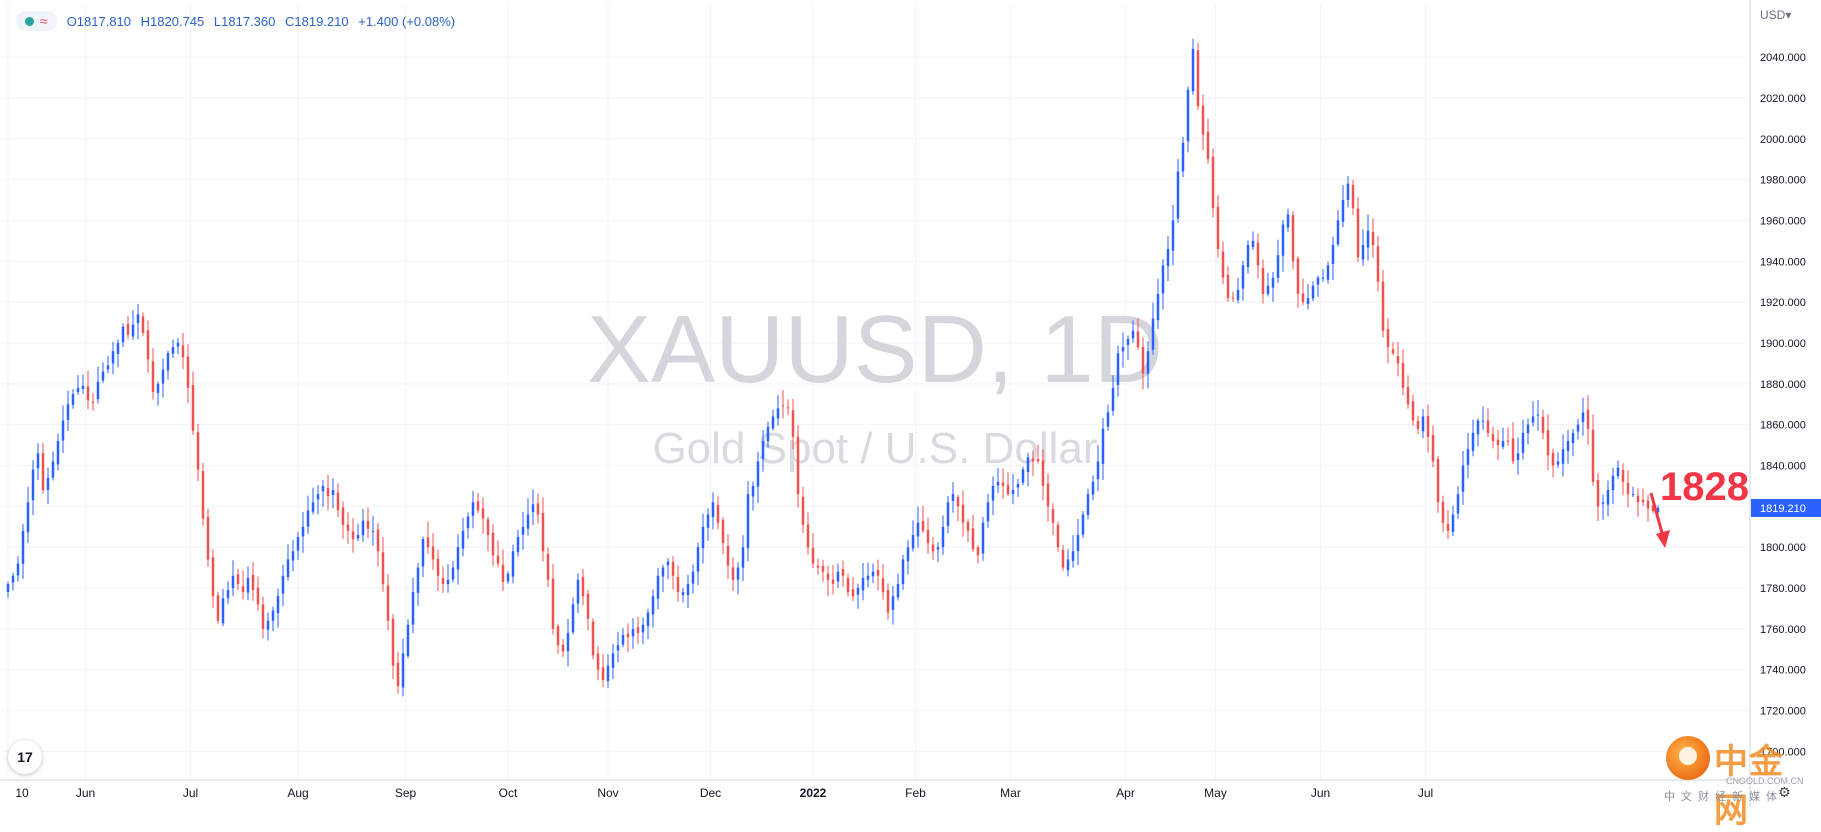 The width and height of the screenshot is (1821, 832). I want to click on time-tick-label: Jun, so click(85, 793).